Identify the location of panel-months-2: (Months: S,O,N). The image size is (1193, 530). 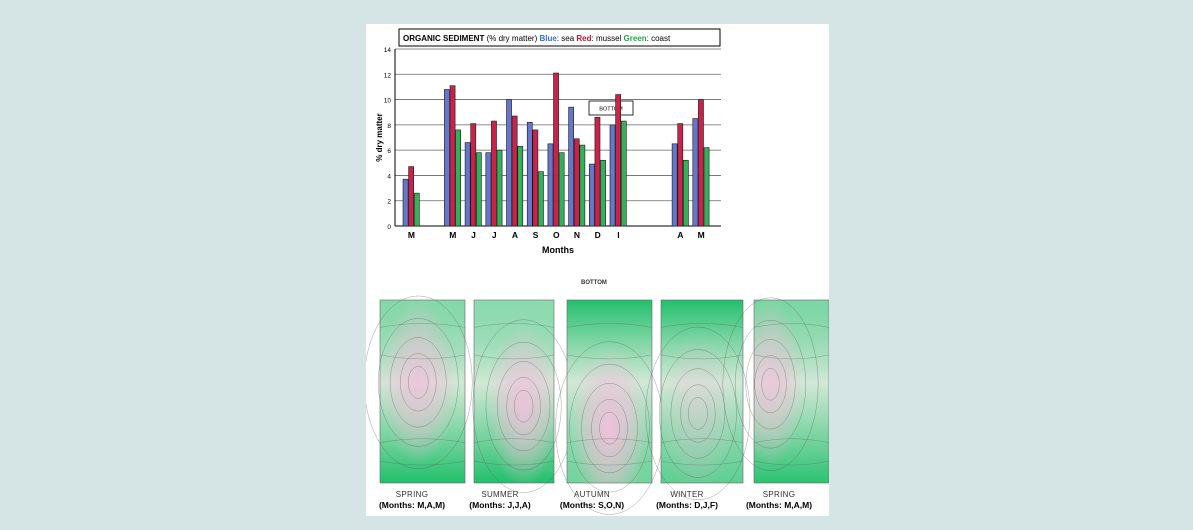
(592, 505).